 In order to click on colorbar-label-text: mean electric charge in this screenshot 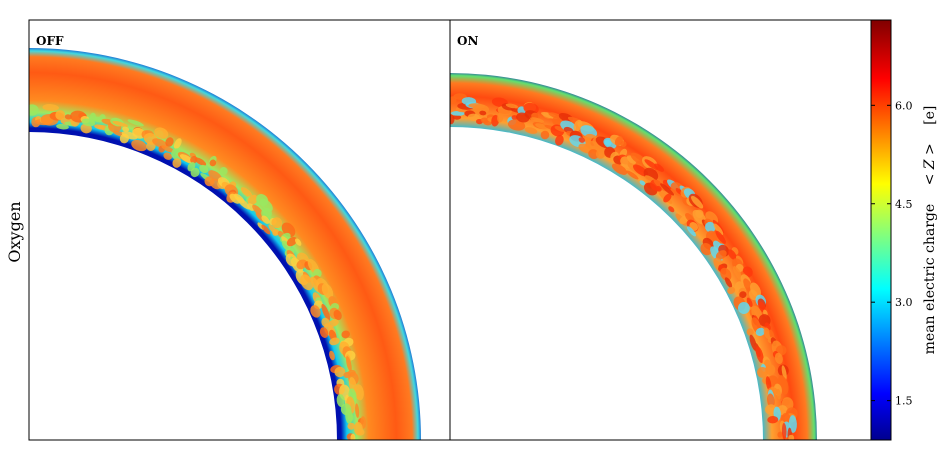, I will do `click(930, 279)`.